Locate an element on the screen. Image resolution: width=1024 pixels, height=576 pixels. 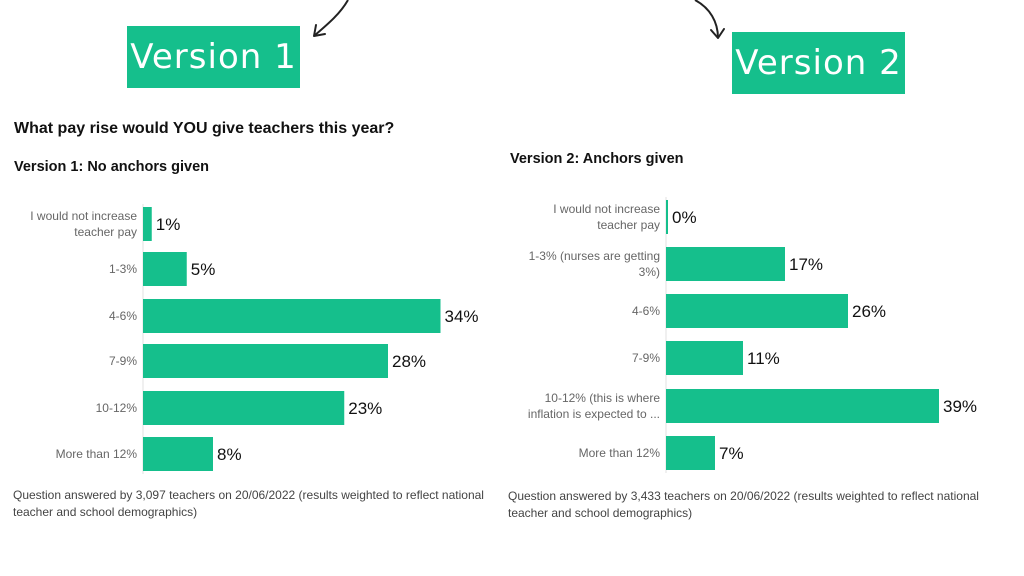
chart-2-value-label: 26% is located at coordinates (869, 311).